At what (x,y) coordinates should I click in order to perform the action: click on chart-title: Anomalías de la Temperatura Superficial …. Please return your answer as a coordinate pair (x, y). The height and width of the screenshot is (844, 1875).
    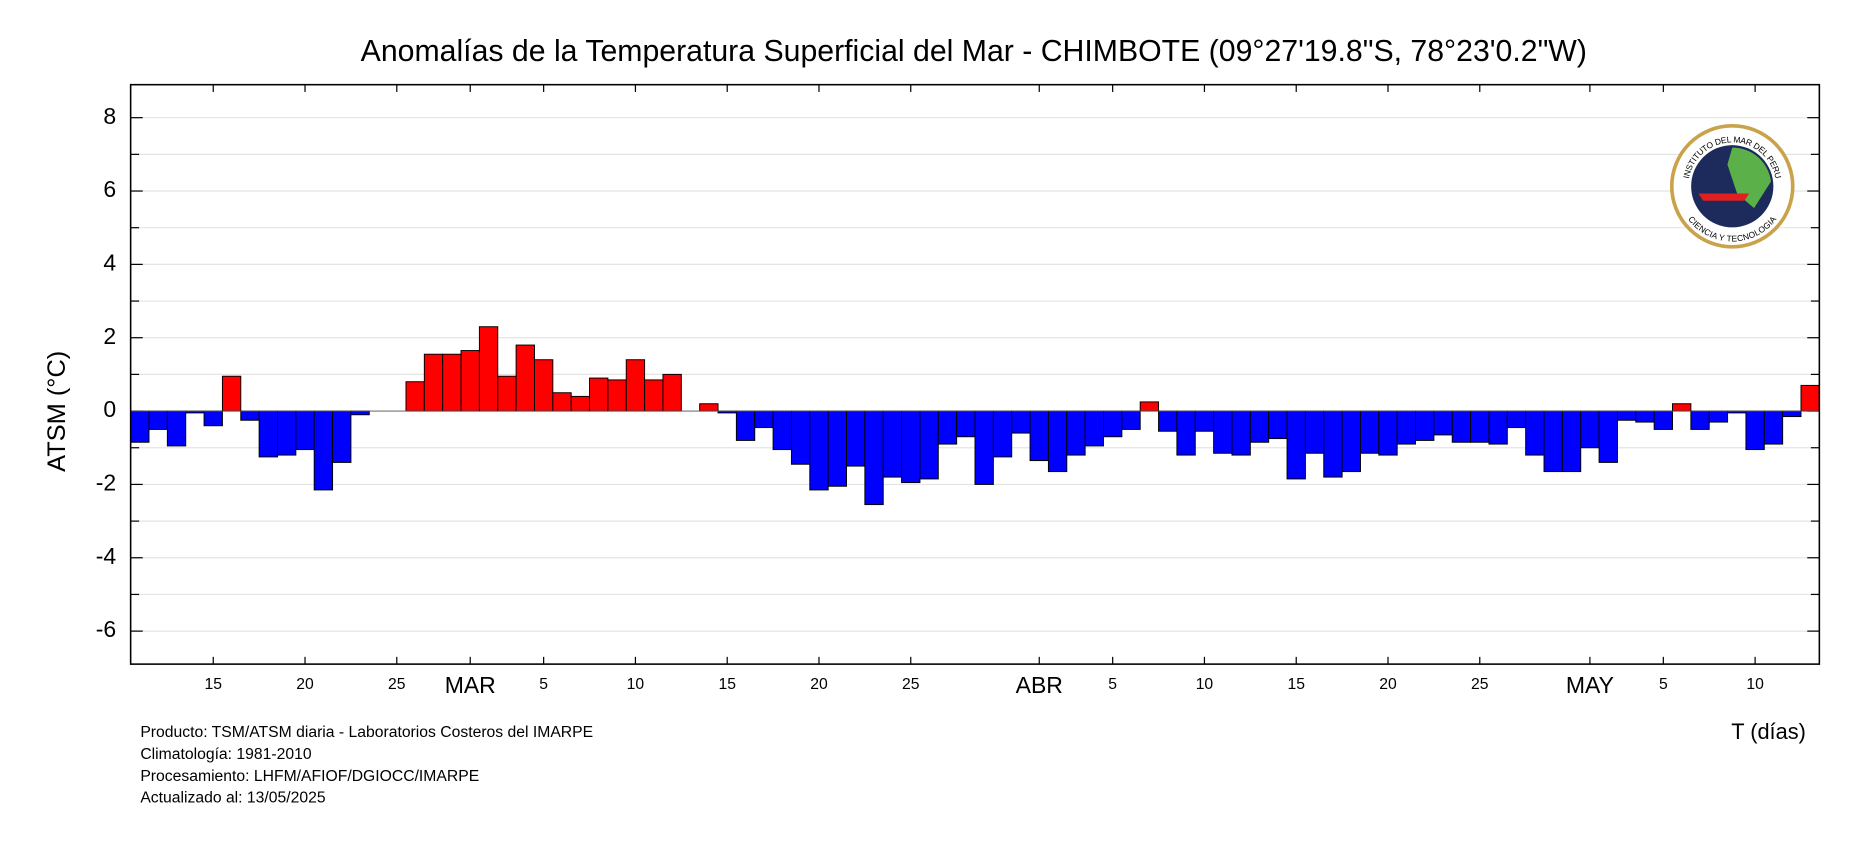
    Looking at the image, I should click on (974, 51).